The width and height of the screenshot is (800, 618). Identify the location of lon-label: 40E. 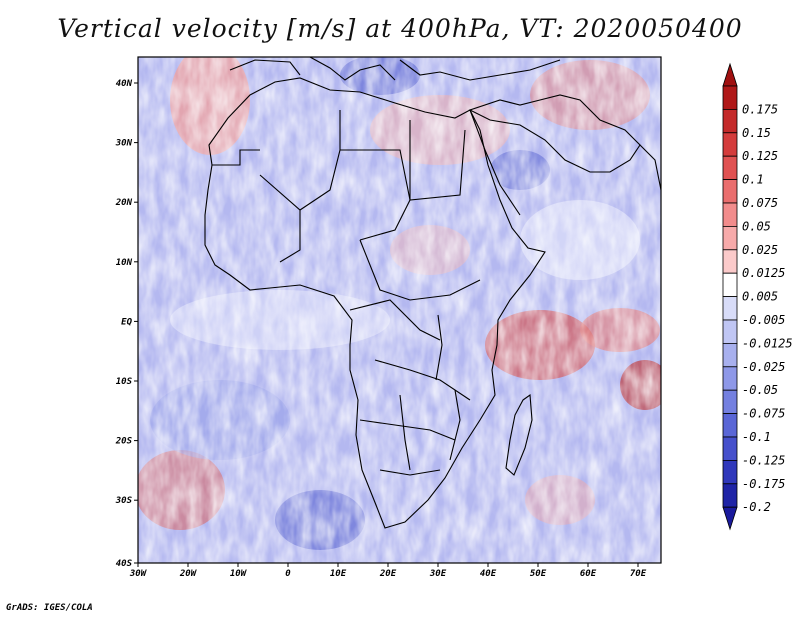
(488, 574).